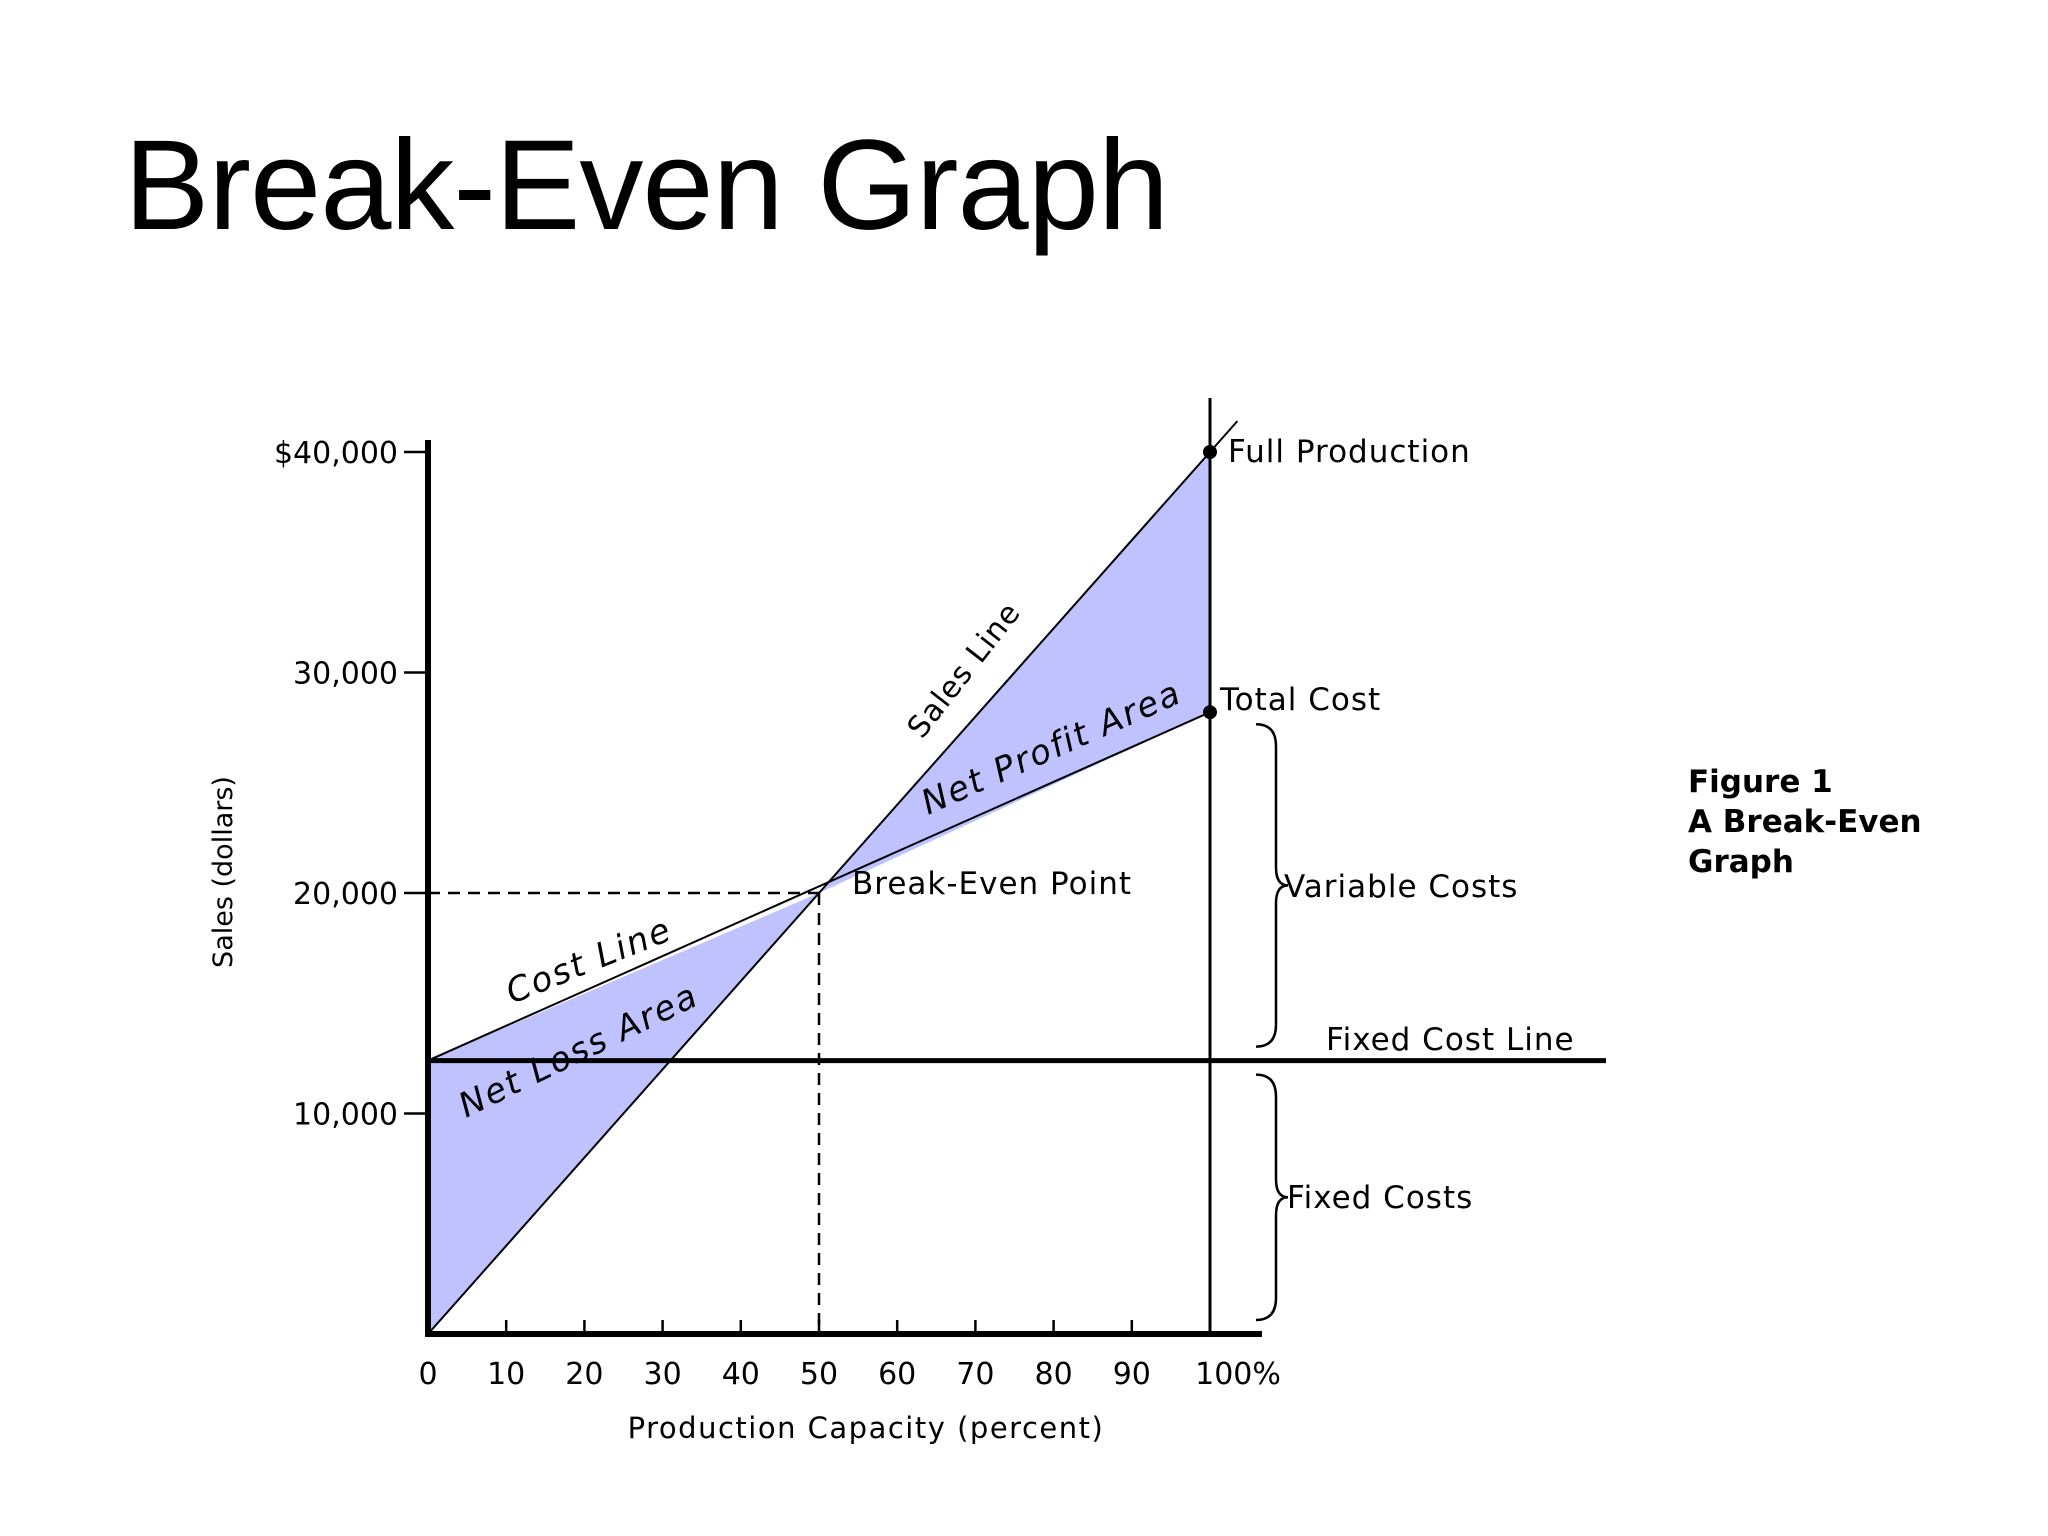 The image size is (2048, 1536). I want to click on x-axis-ticks: 0 10 20 30 40 50 60 70 80 90 100%, so click(849, 1356).